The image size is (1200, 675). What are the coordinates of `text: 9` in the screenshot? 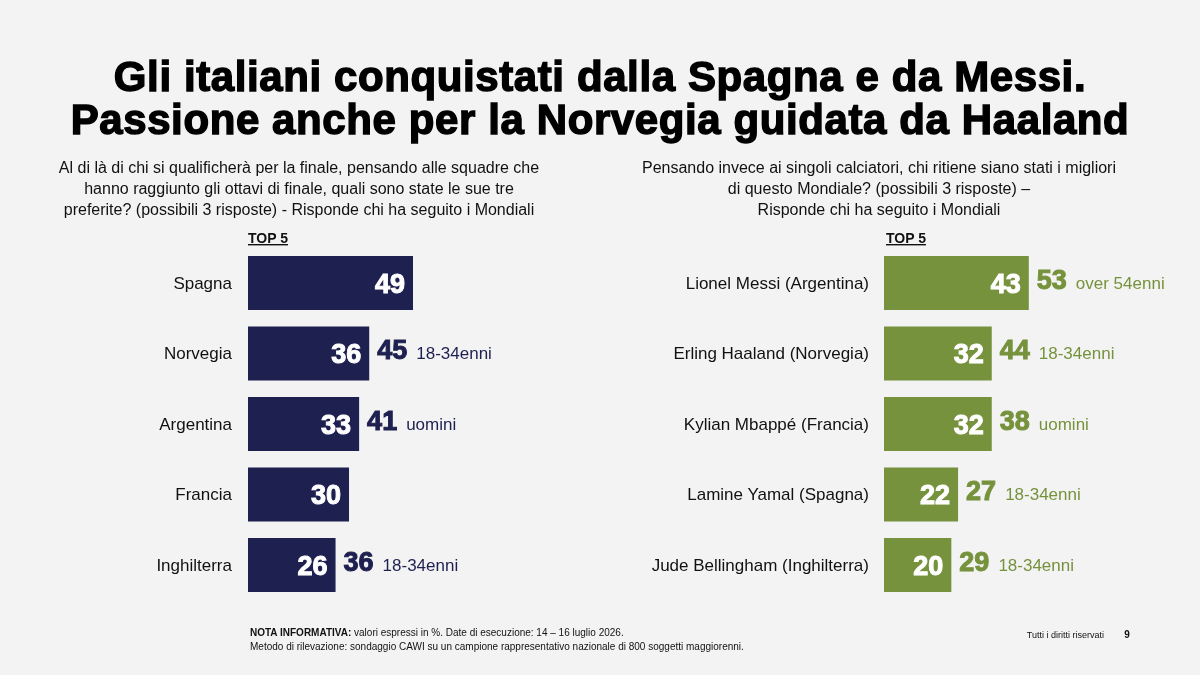 It's located at (1127, 634).